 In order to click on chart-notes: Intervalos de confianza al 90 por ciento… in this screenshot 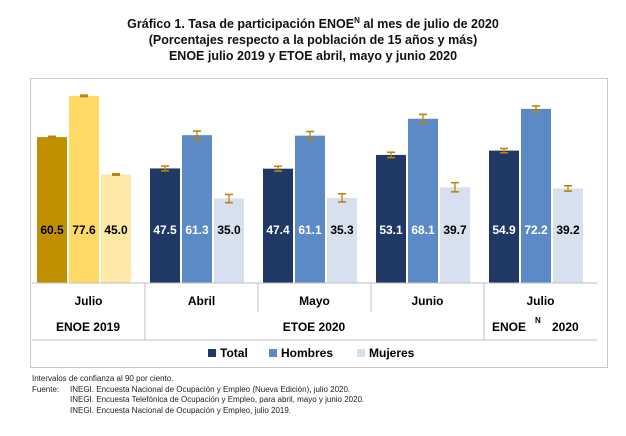, I will do `click(198, 395)`.